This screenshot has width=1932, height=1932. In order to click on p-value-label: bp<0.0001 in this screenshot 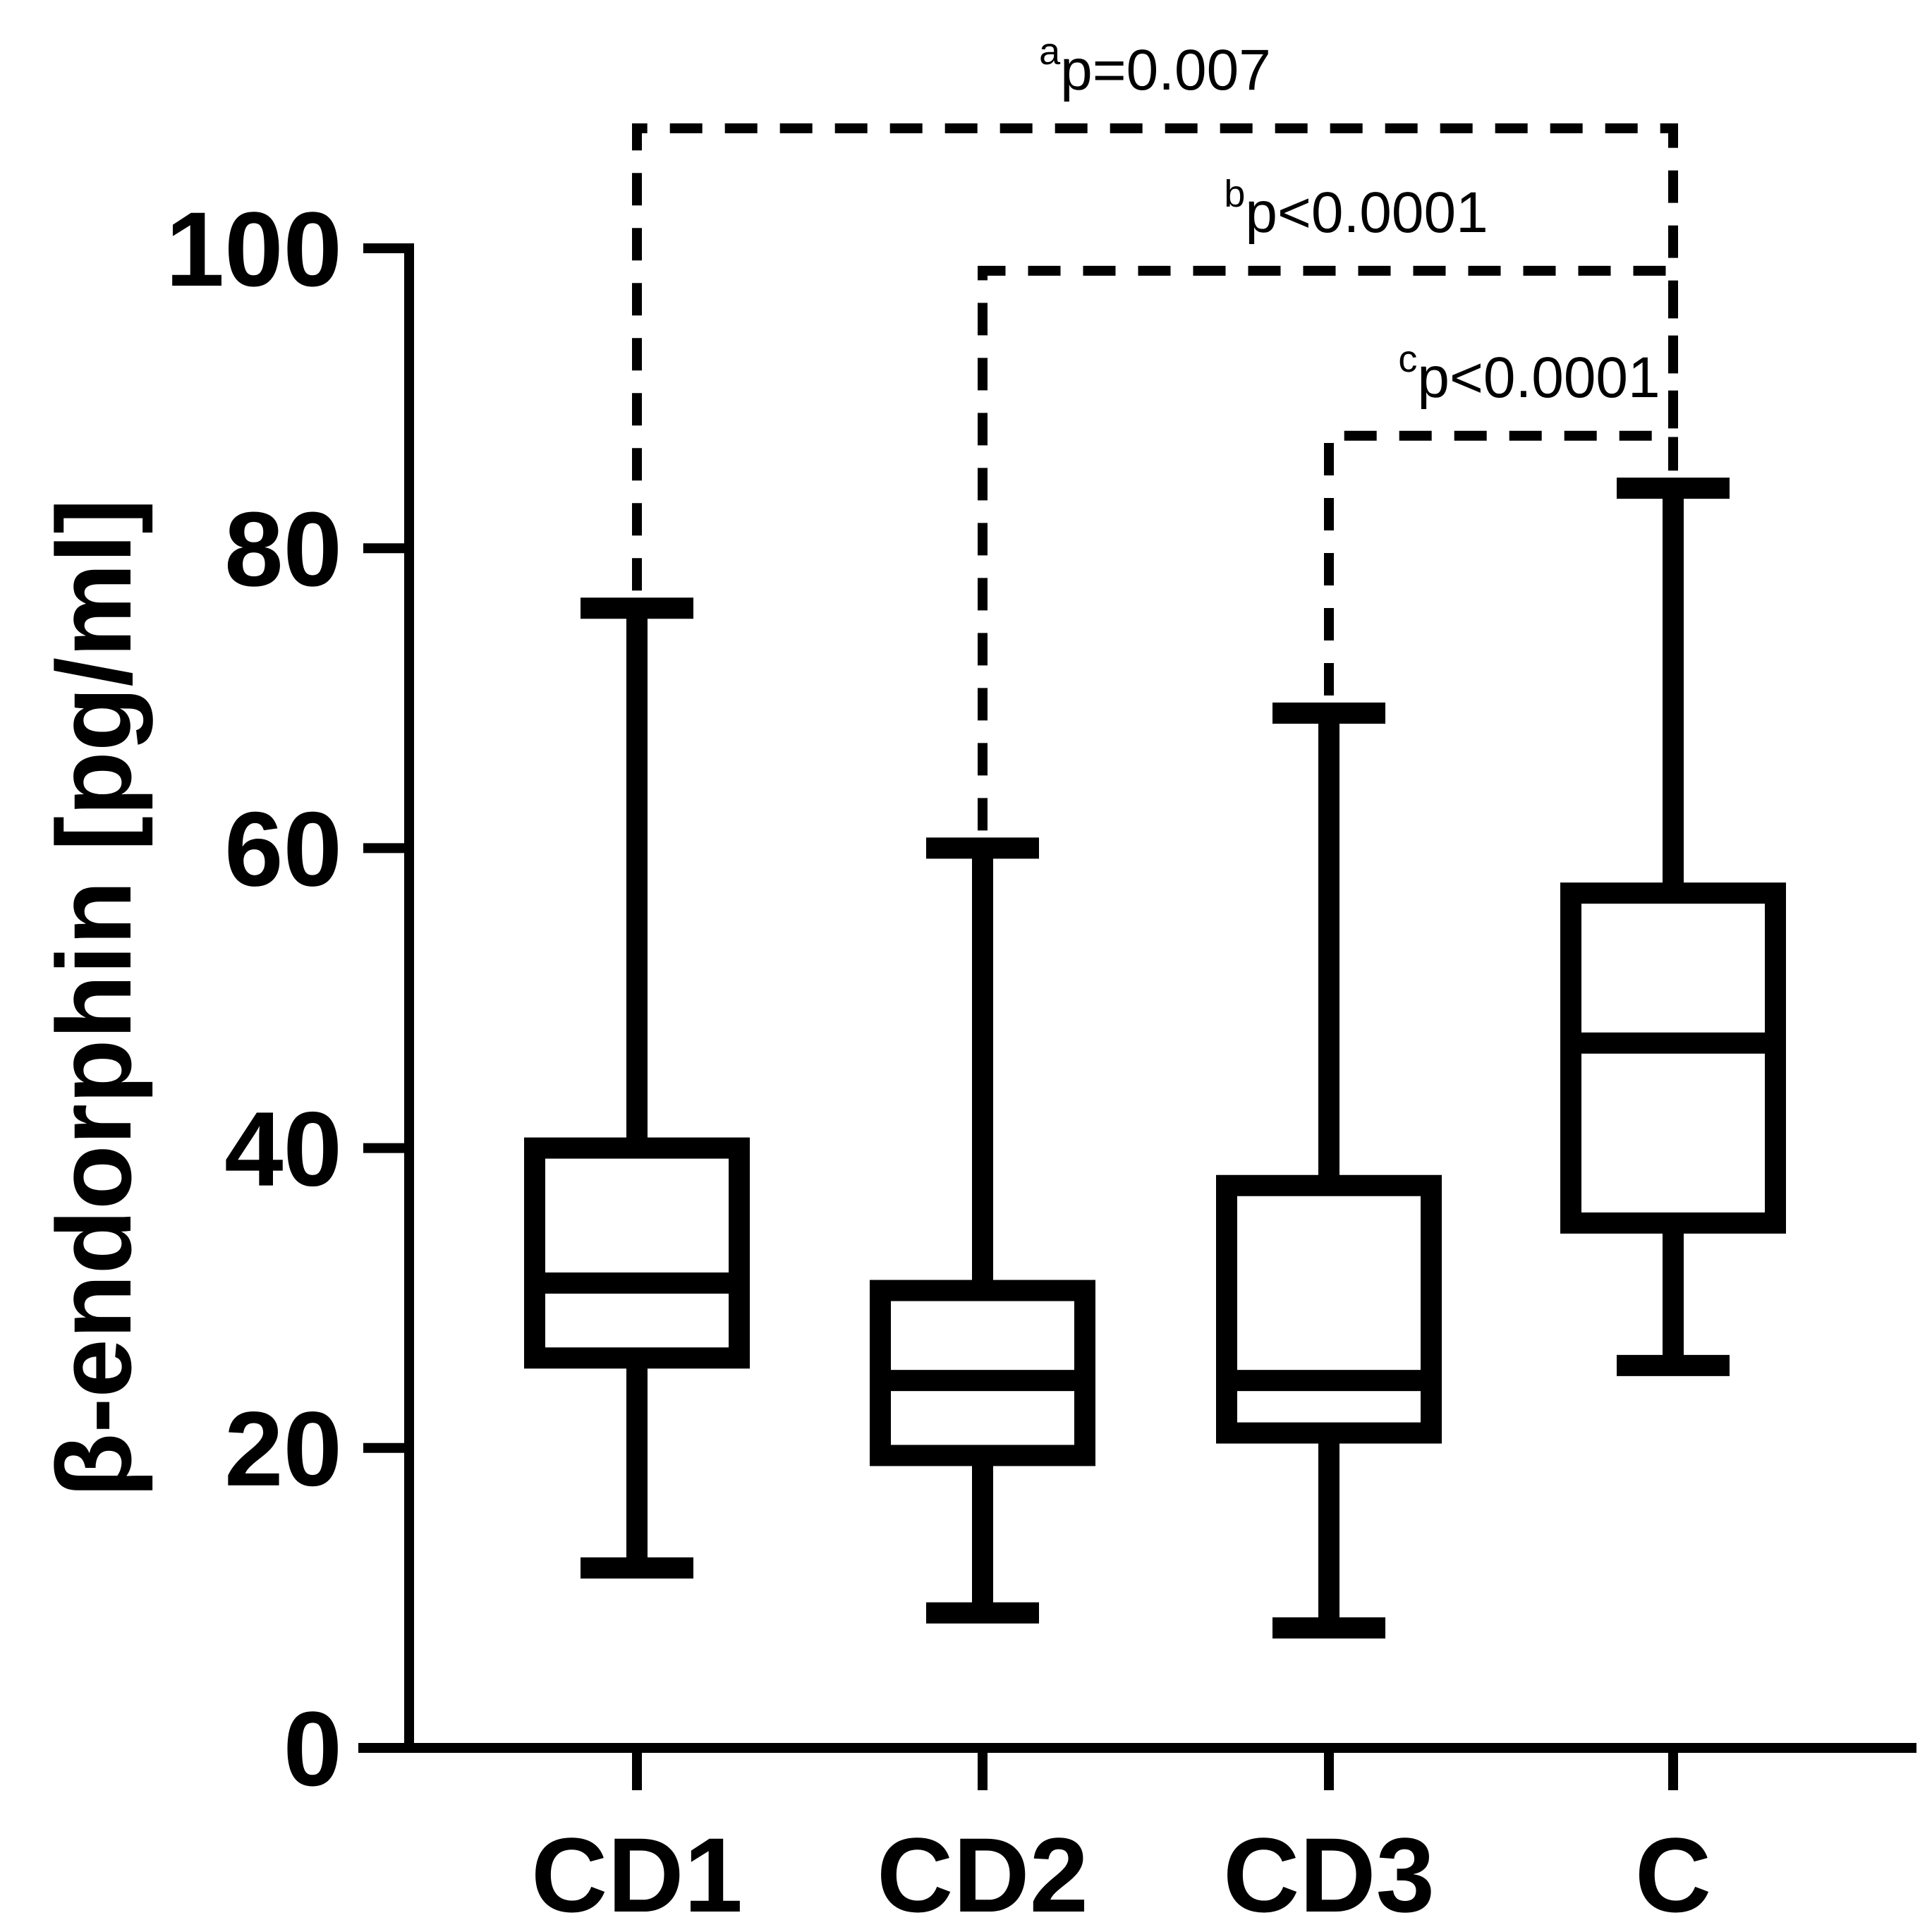, I will do `click(1356, 209)`.